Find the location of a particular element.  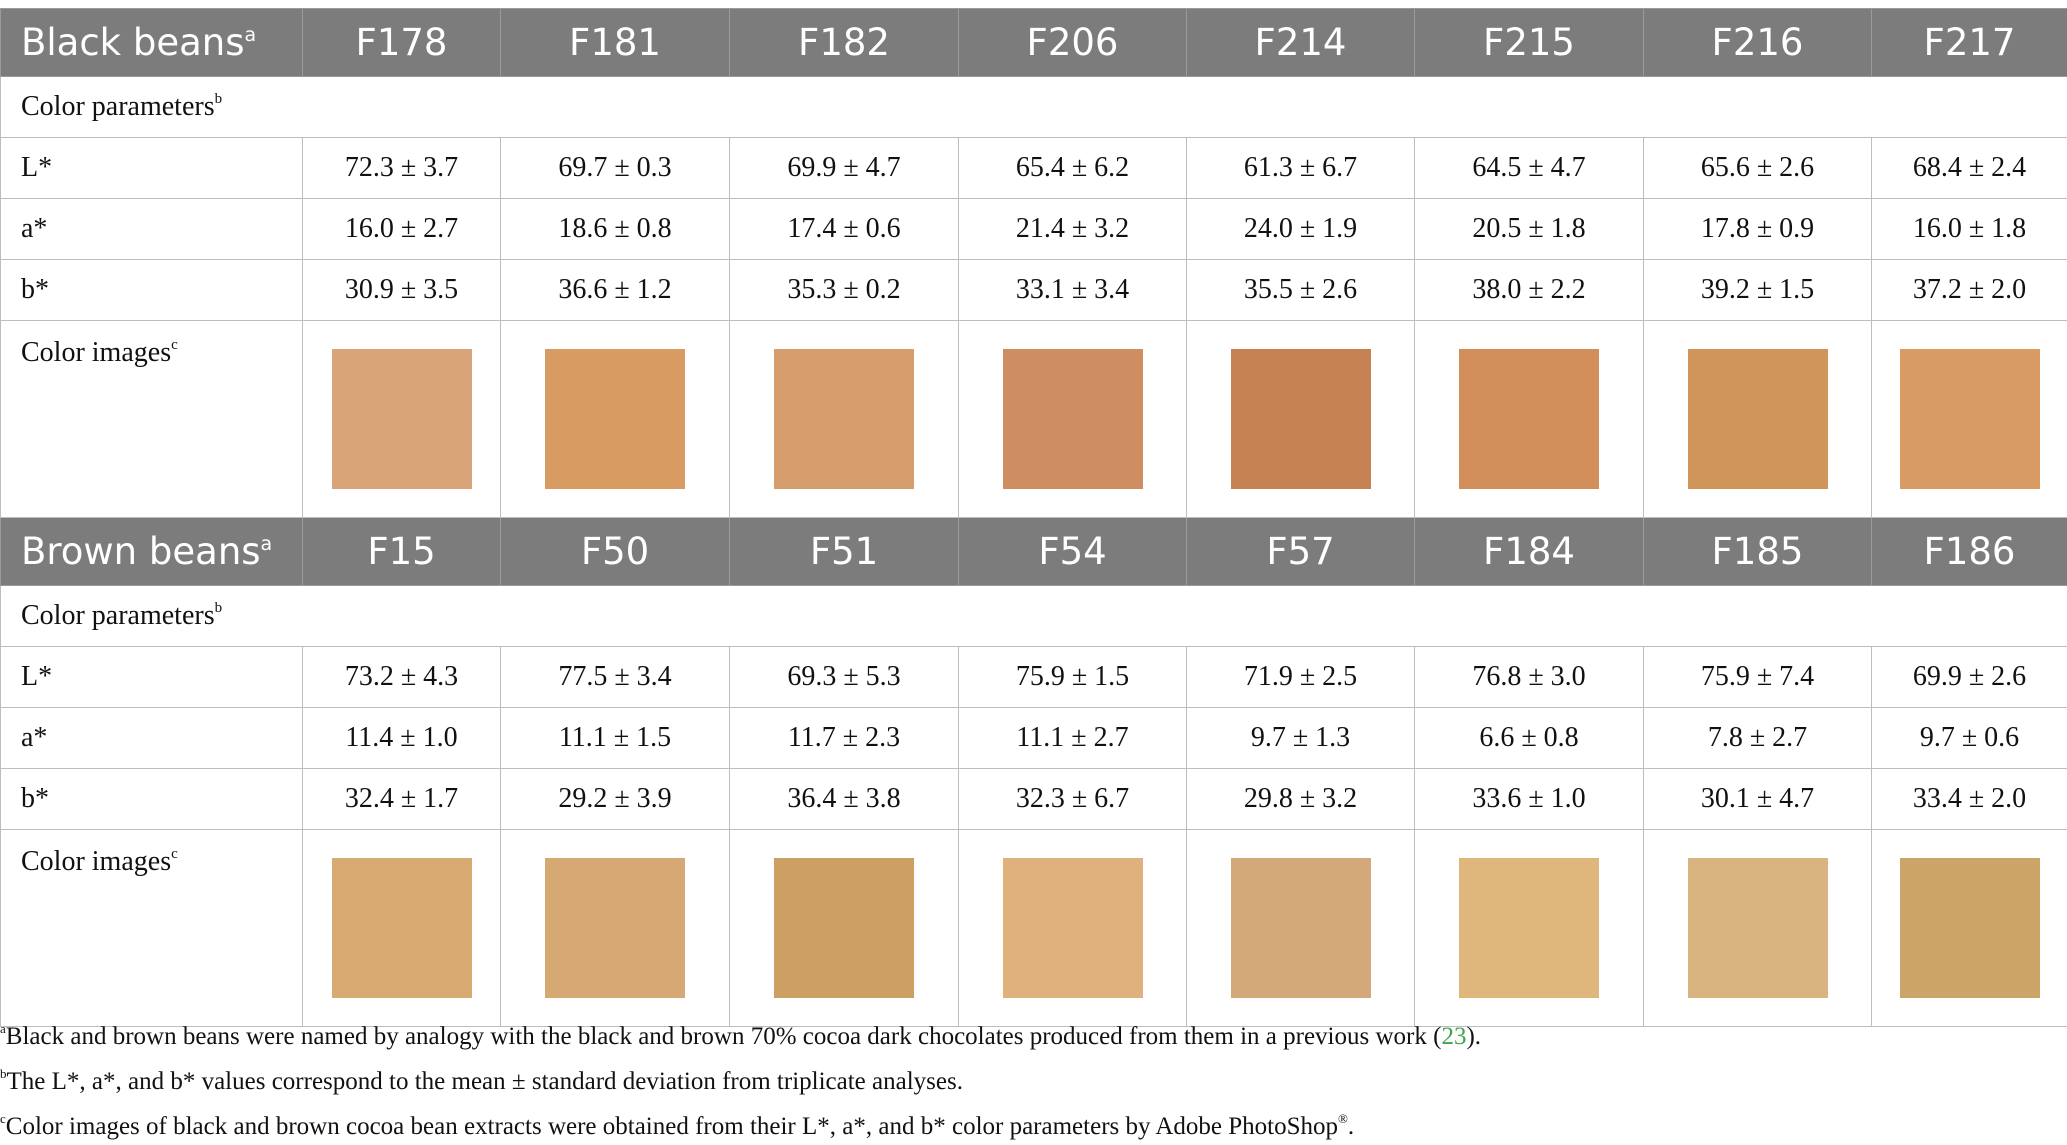

sample-header: F185 is located at coordinates (1758, 552).